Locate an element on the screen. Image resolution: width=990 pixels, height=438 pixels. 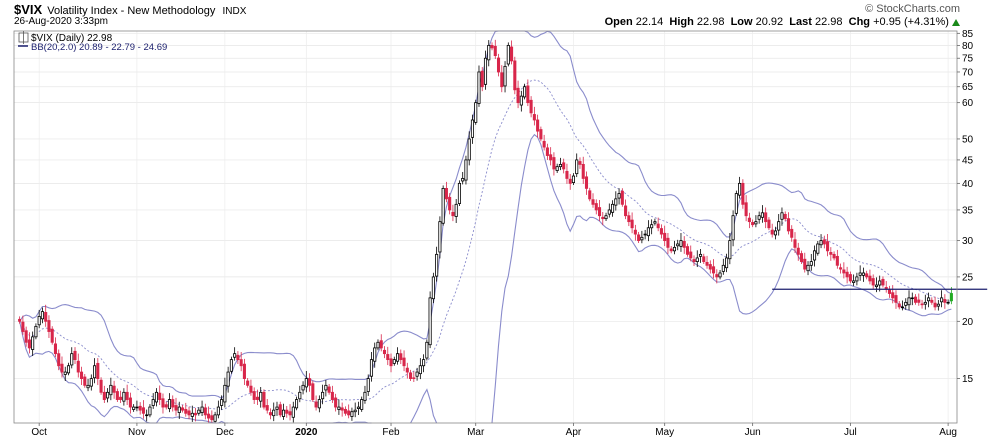
x-tick-label: Mar is located at coordinates (476, 432).